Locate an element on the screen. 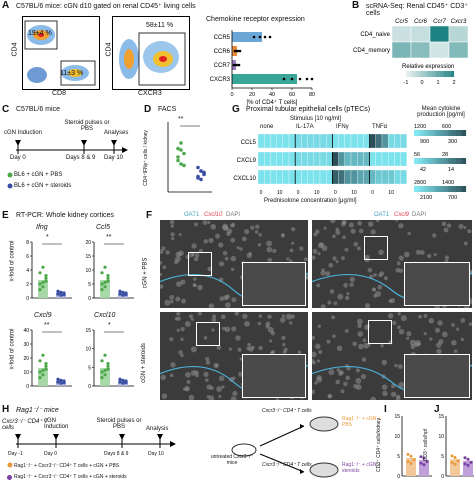  legend-g-top-tick: 2800 is located at coordinates (420, 183).